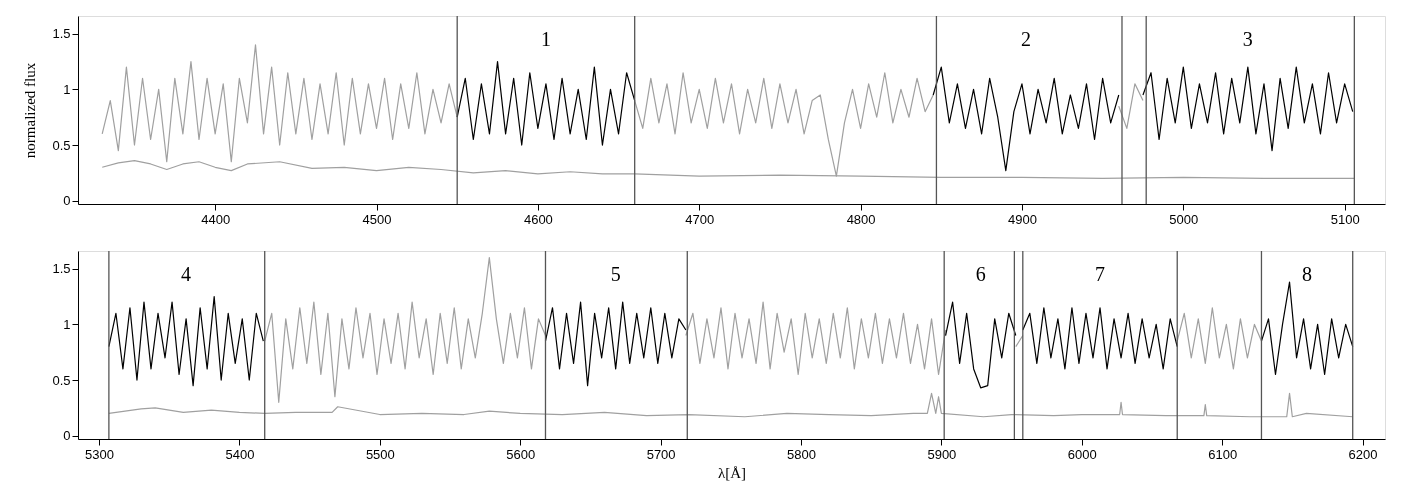 This screenshot has height=497, width=1421. Describe the element at coordinates (1022, 219) in the screenshot. I see `x-tick-label: 4900` at that location.